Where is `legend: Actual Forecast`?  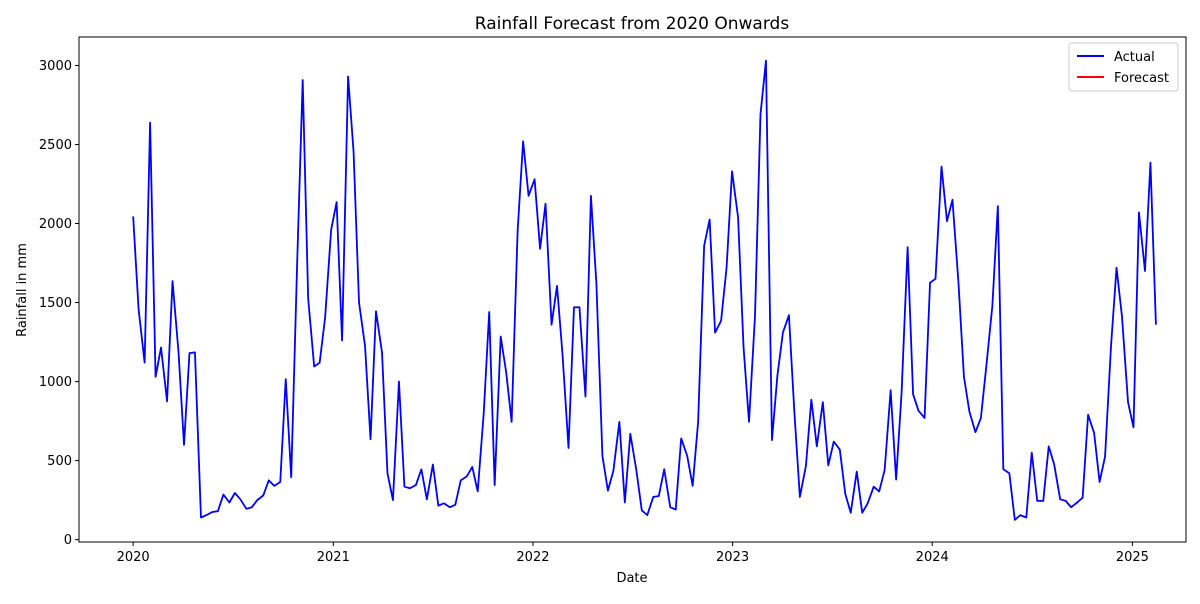 legend: Actual Forecast is located at coordinates (1123, 67).